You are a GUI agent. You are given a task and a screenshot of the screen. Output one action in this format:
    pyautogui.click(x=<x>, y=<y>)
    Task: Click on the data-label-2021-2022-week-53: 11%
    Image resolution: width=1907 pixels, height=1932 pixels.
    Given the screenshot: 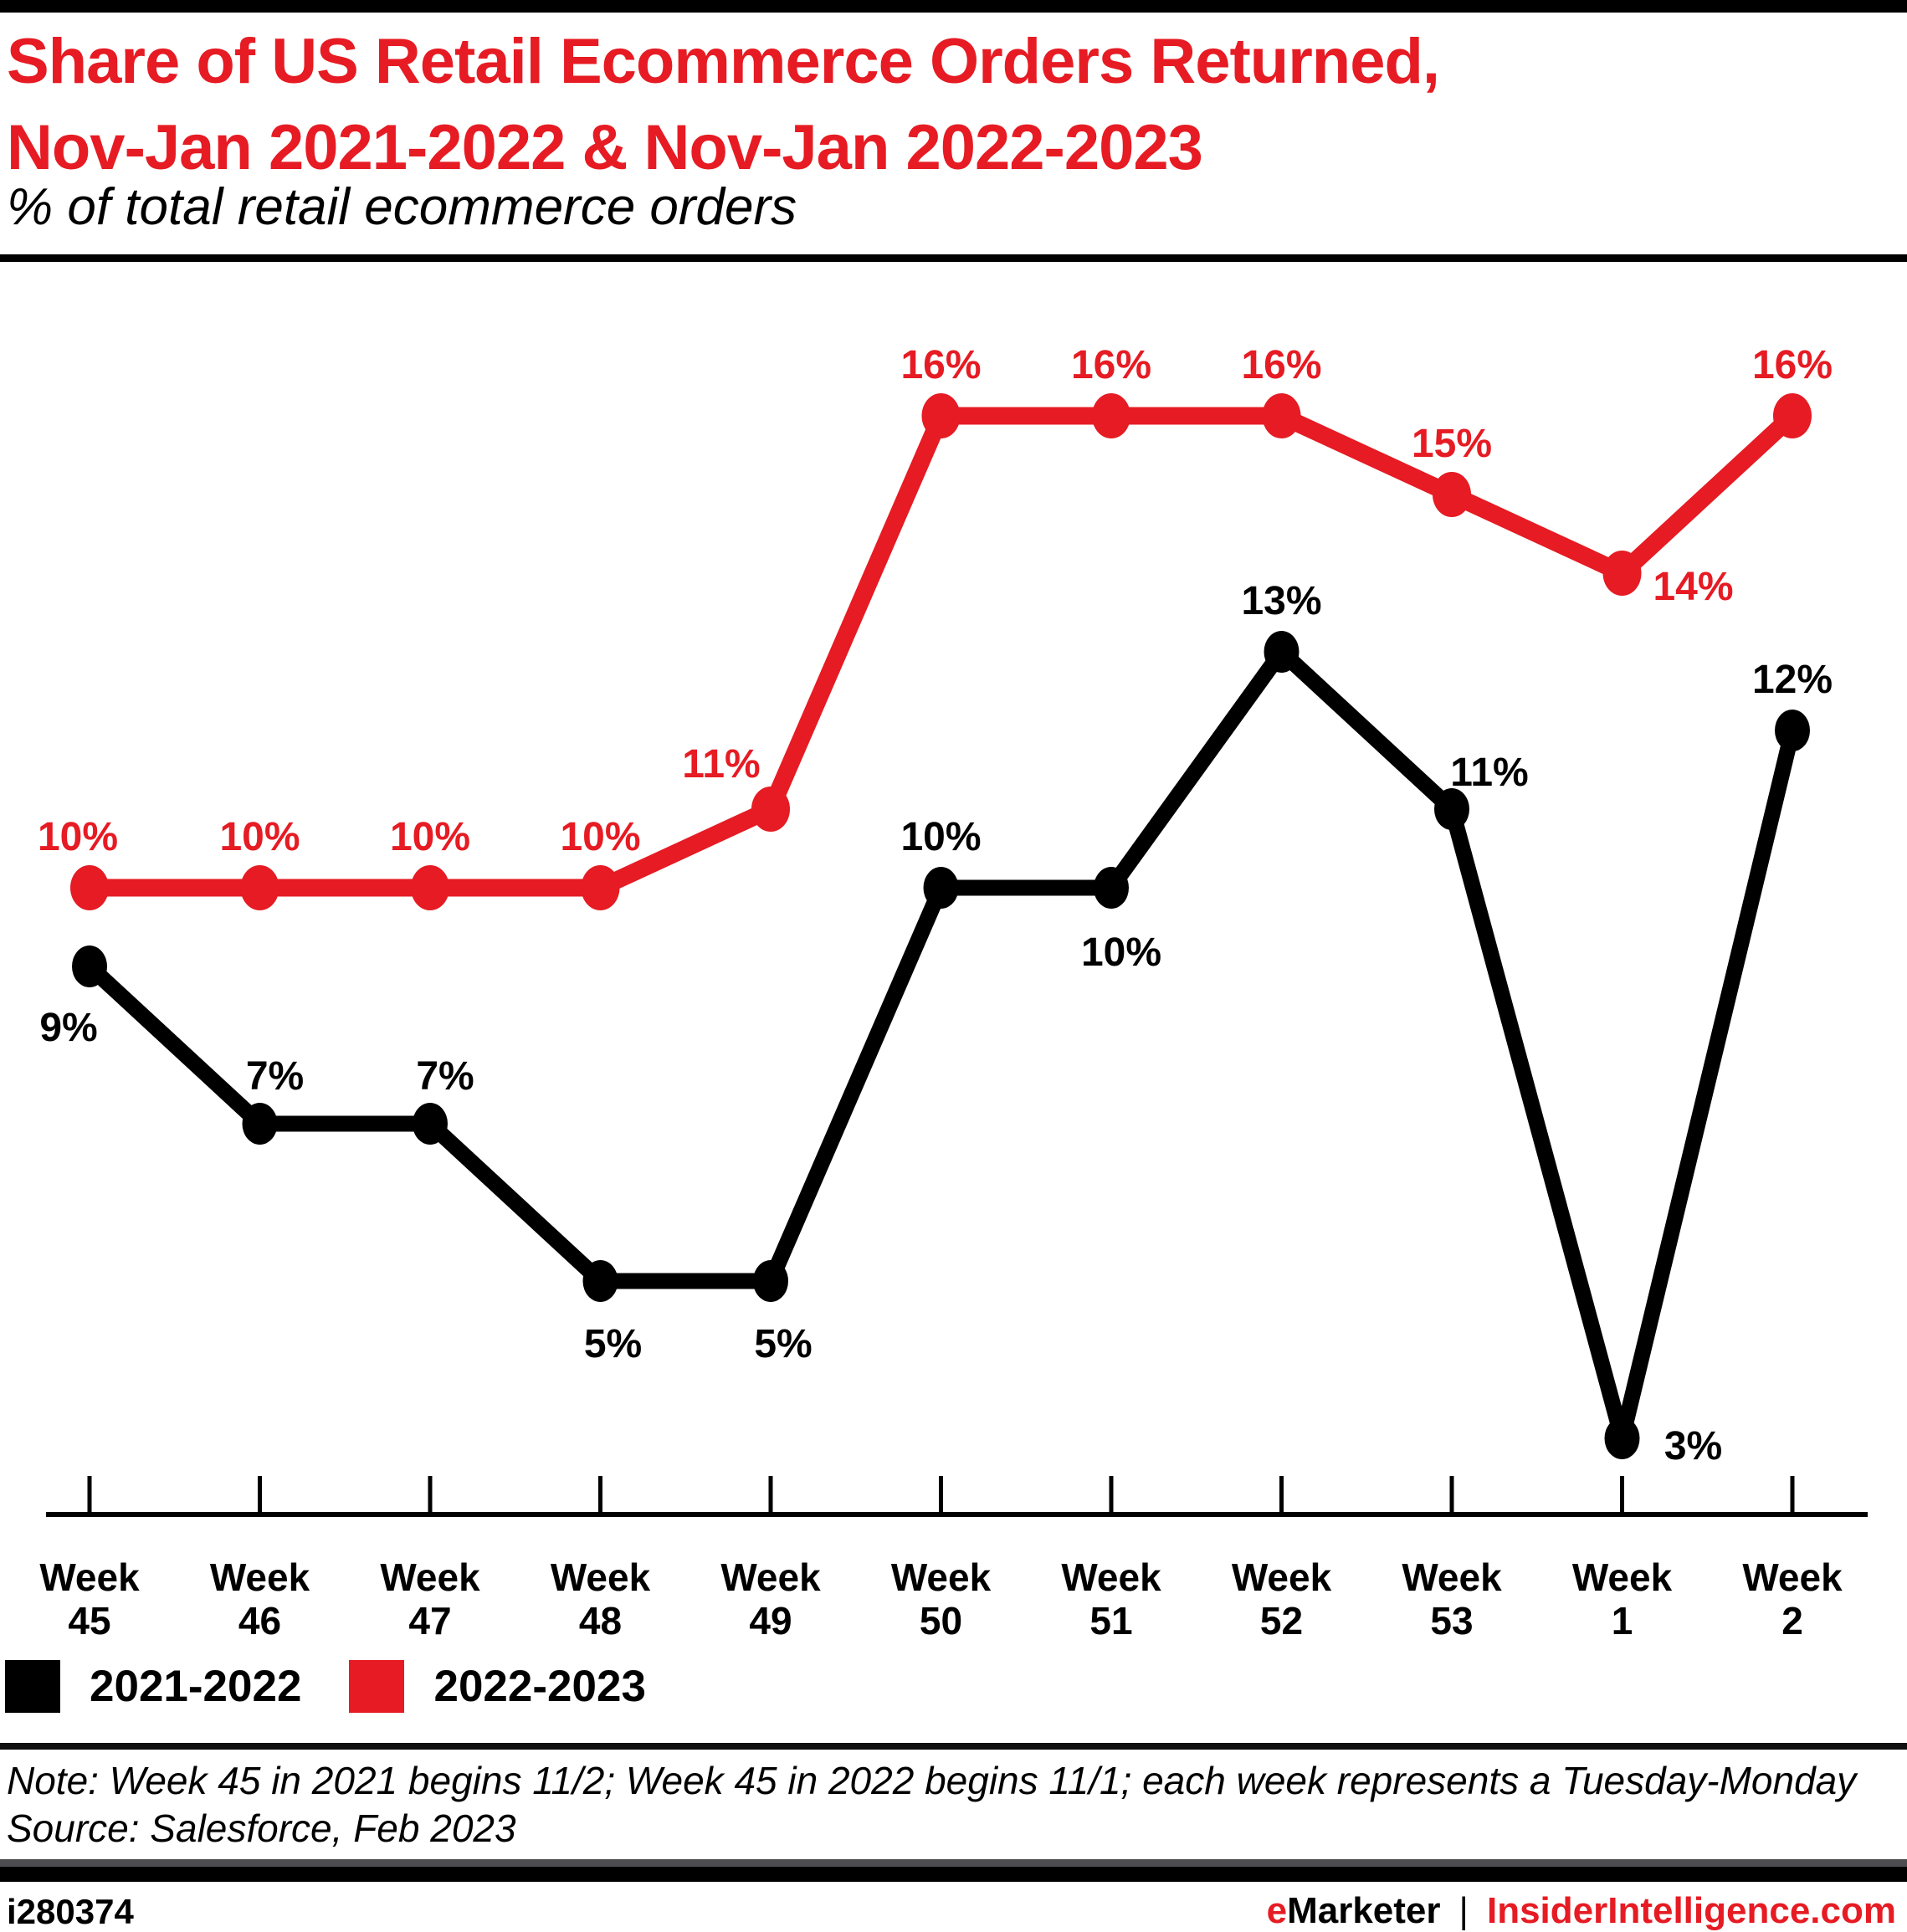 What is the action you would take?
    pyautogui.click(x=1489, y=773)
    